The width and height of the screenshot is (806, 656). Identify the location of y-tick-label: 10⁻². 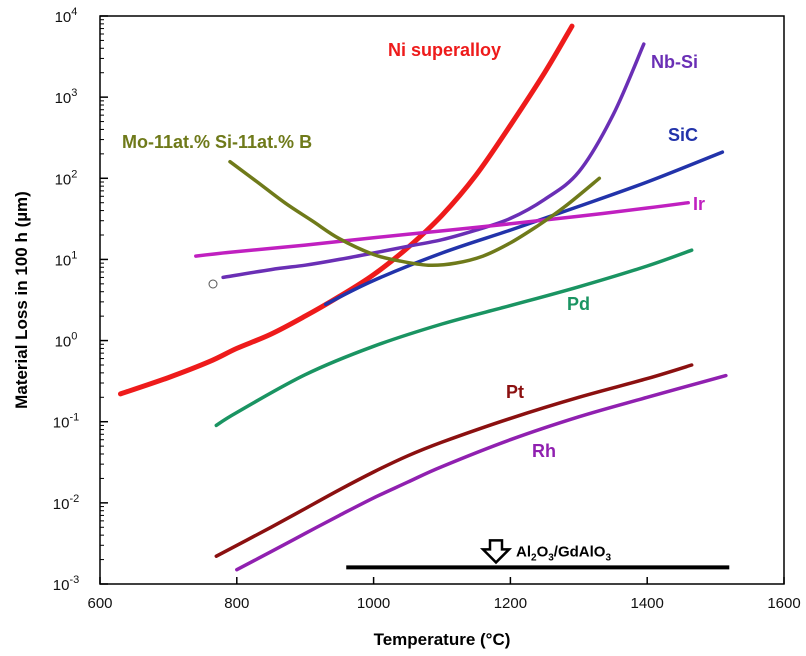
(66, 503).